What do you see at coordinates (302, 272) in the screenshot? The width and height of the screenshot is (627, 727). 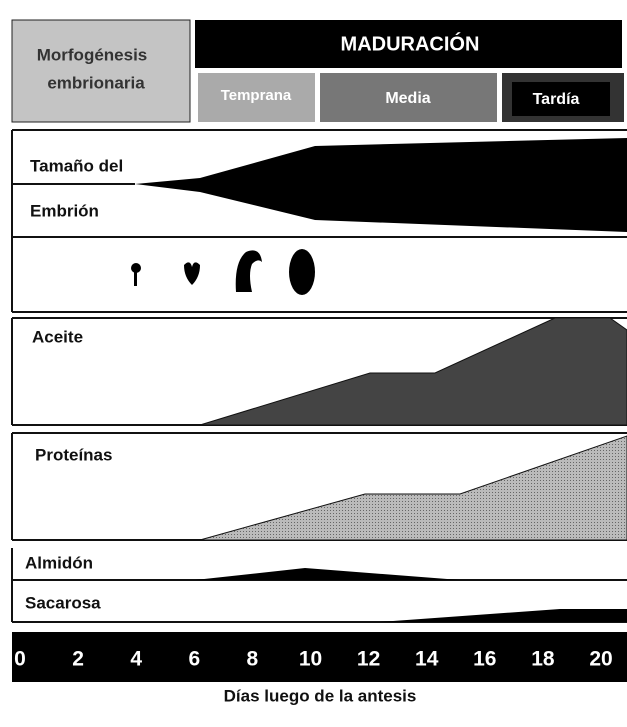 I see `embryo-mature` at bounding box center [302, 272].